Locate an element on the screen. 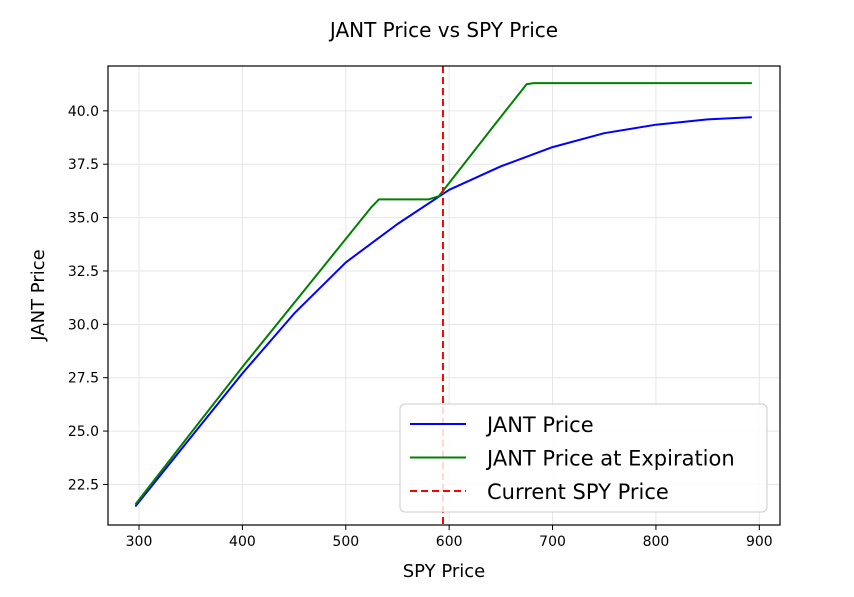 This screenshot has height=597, width=854. x-tick-label: 400 is located at coordinates (242, 542).